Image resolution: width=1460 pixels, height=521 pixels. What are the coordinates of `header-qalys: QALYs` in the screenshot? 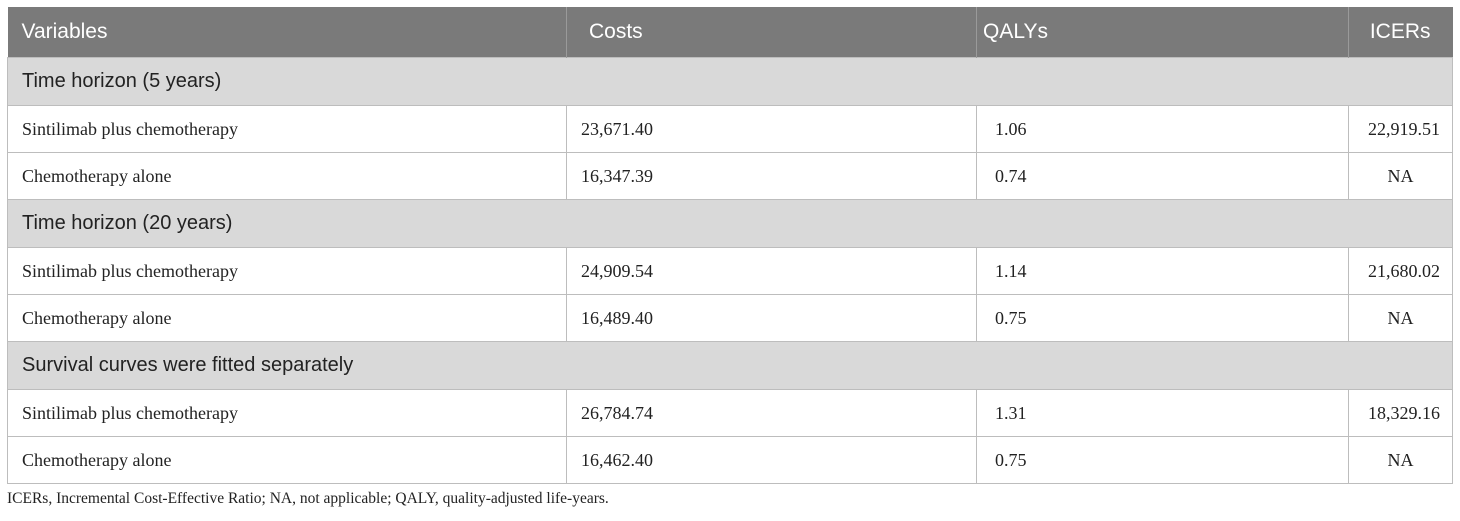 It's located at (1162, 32).